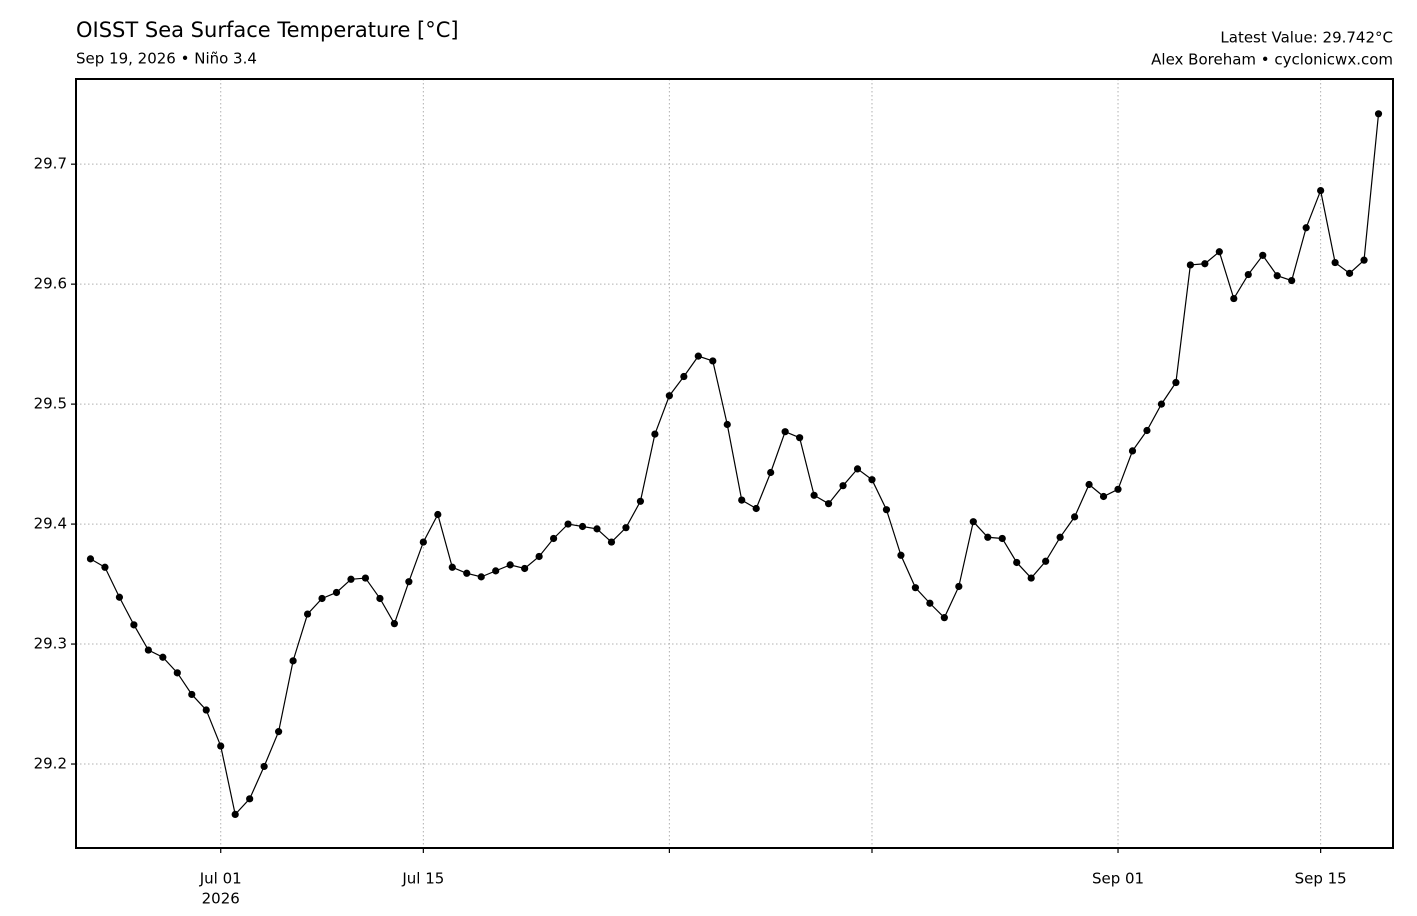 Image resolution: width=1417 pixels, height=916 pixels. I want to click on credit: Alex Boreham • cyclonicwx.com, so click(1272, 60).